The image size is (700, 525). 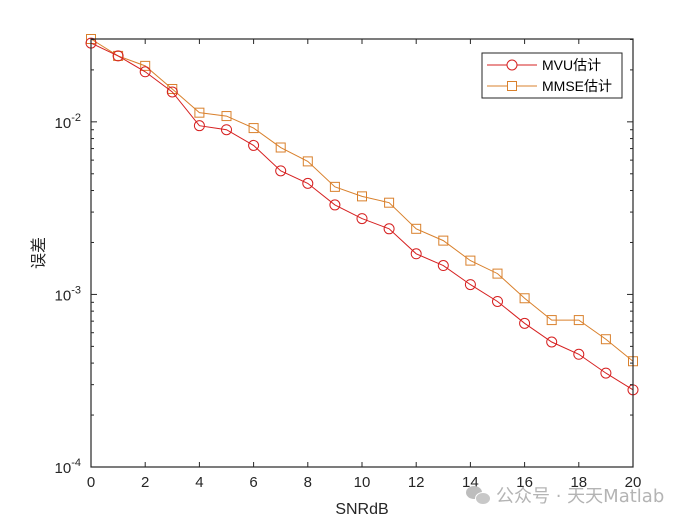 What do you see at coordinates (68, 122) in the screenshot?
I see `y-tick-label: 10⁻²` at bounding box center [68, 122].